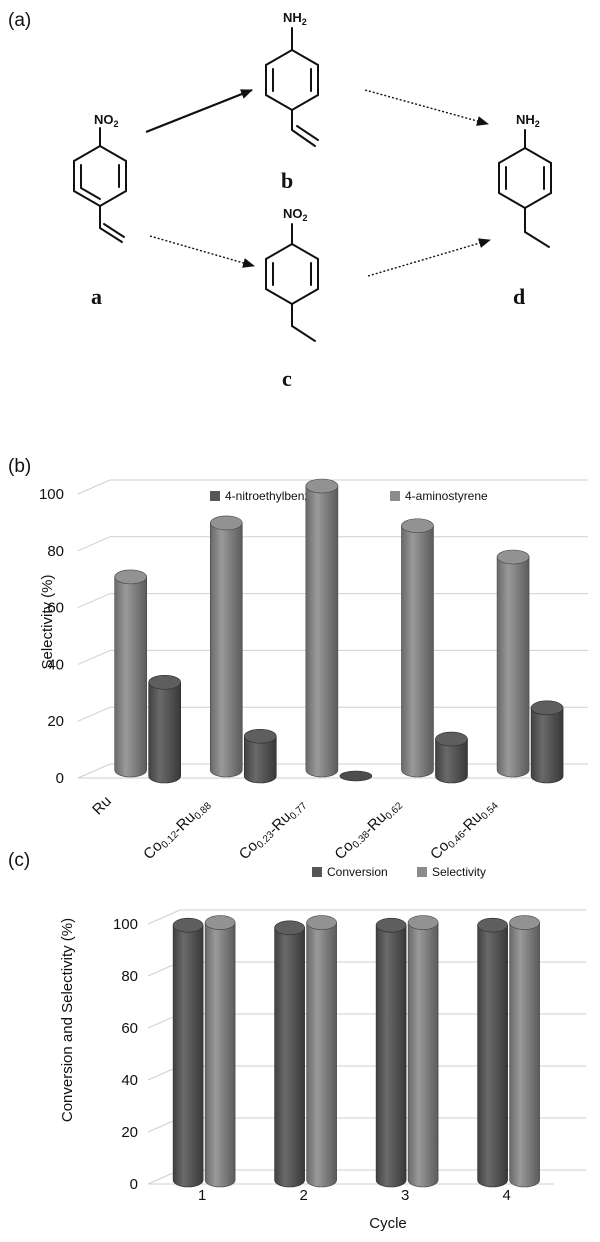 Image resolution: width=600 pixels, height=1242 pixels. Describe the element at coordinates (292, 298) in the screenshot. I see `compound-c: NO2 c` at that location.